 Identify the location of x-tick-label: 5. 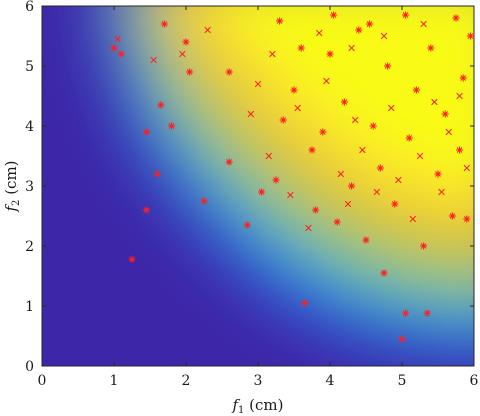
(402, 381).